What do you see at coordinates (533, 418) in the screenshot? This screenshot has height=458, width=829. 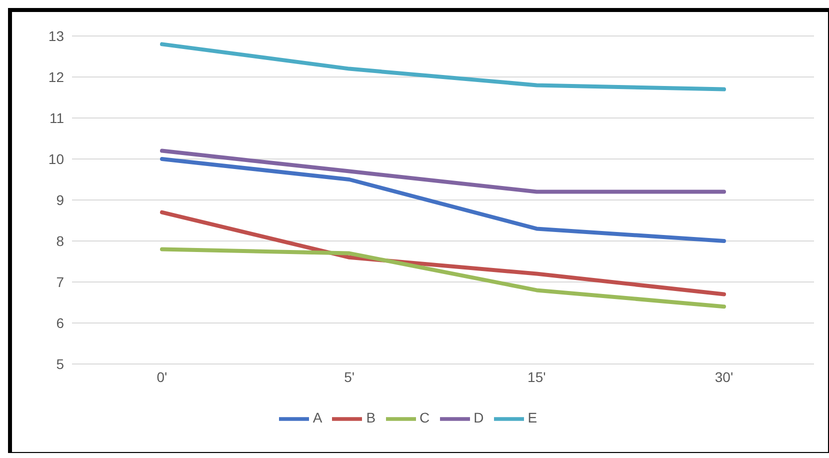 I see `legend-label: E` at bounding box center [533, 418].